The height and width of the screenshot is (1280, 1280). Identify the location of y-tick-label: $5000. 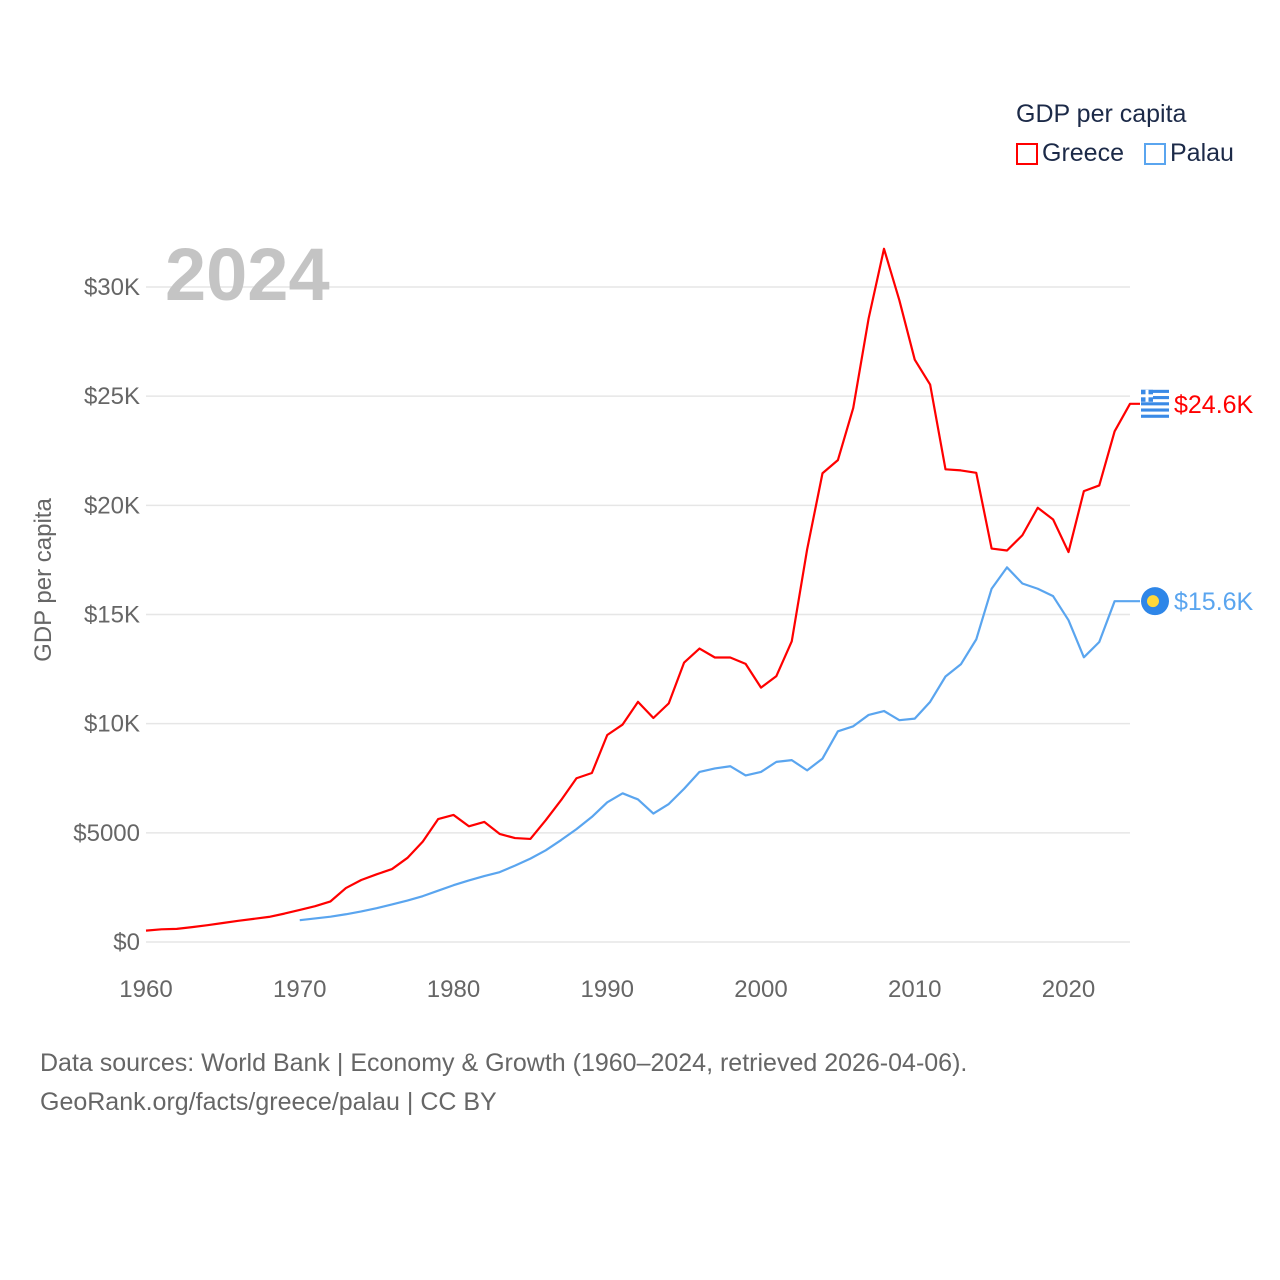
(106, 833).